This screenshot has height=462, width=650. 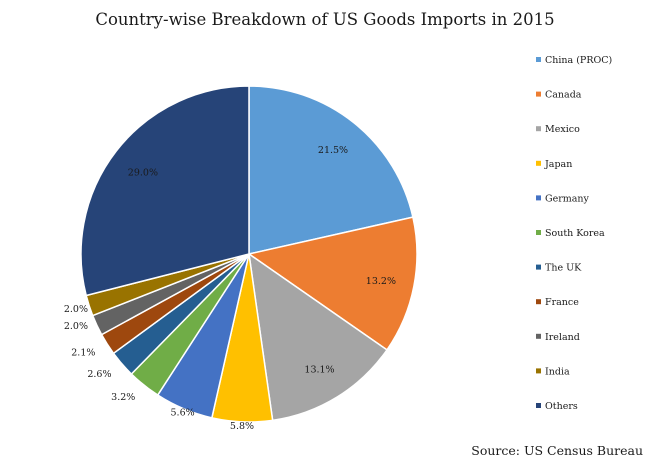 What do you see at coordinates (331, 170) in the screenshot?
I see `slice-china-proc` at bounding box center [331, 170].